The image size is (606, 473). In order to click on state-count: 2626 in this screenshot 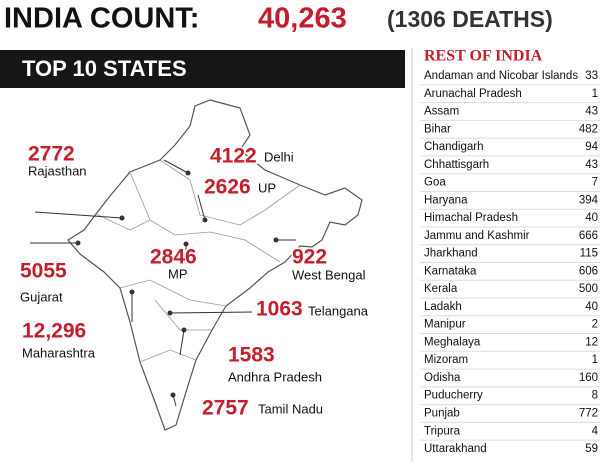, I will do `click(227, 187)`.